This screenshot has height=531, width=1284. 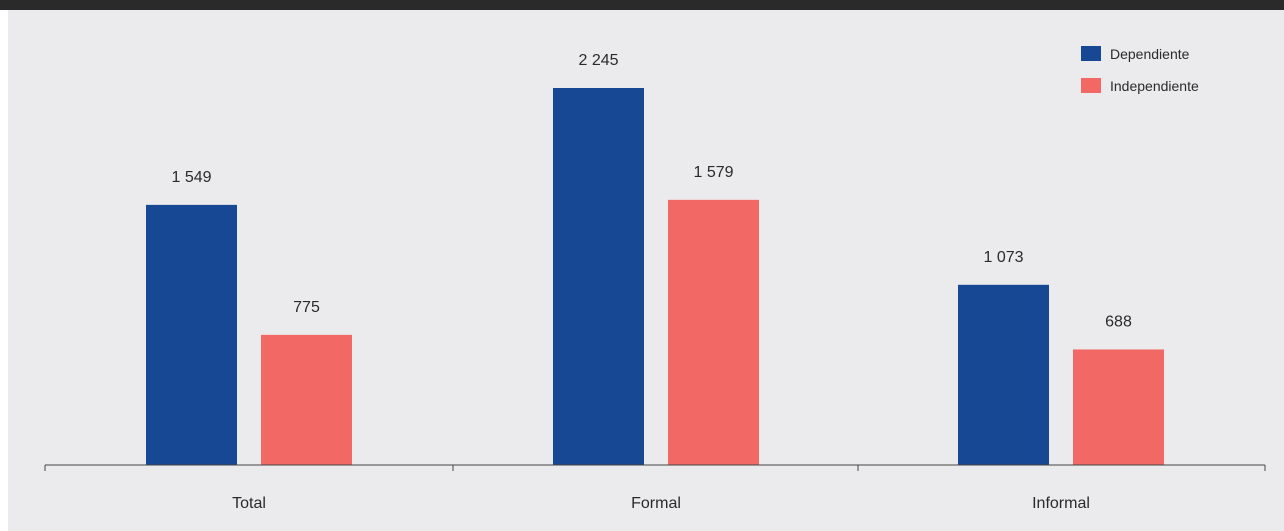 I want to click on value-label-total-independiente: 775, so click(x=306, y=307).